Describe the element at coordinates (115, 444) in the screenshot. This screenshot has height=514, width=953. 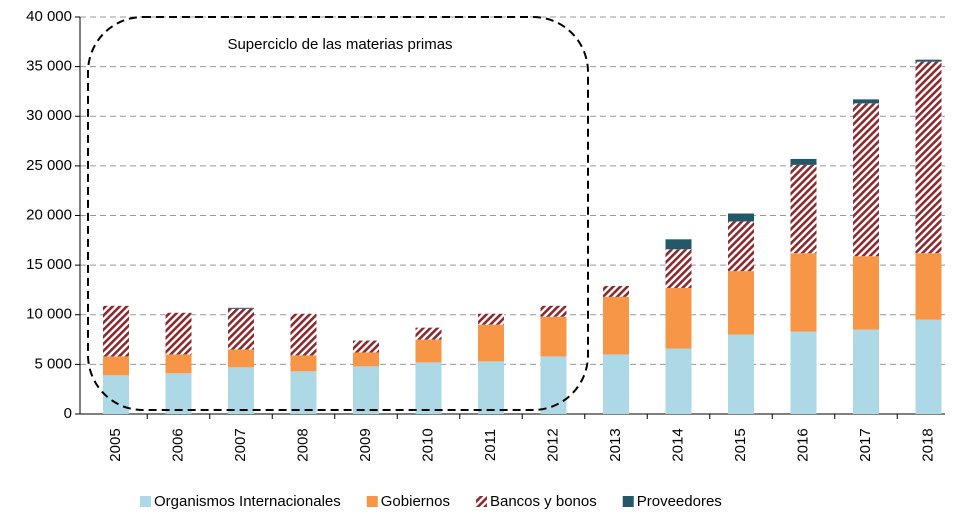
I see `x-tick-label: 2005` at that location.